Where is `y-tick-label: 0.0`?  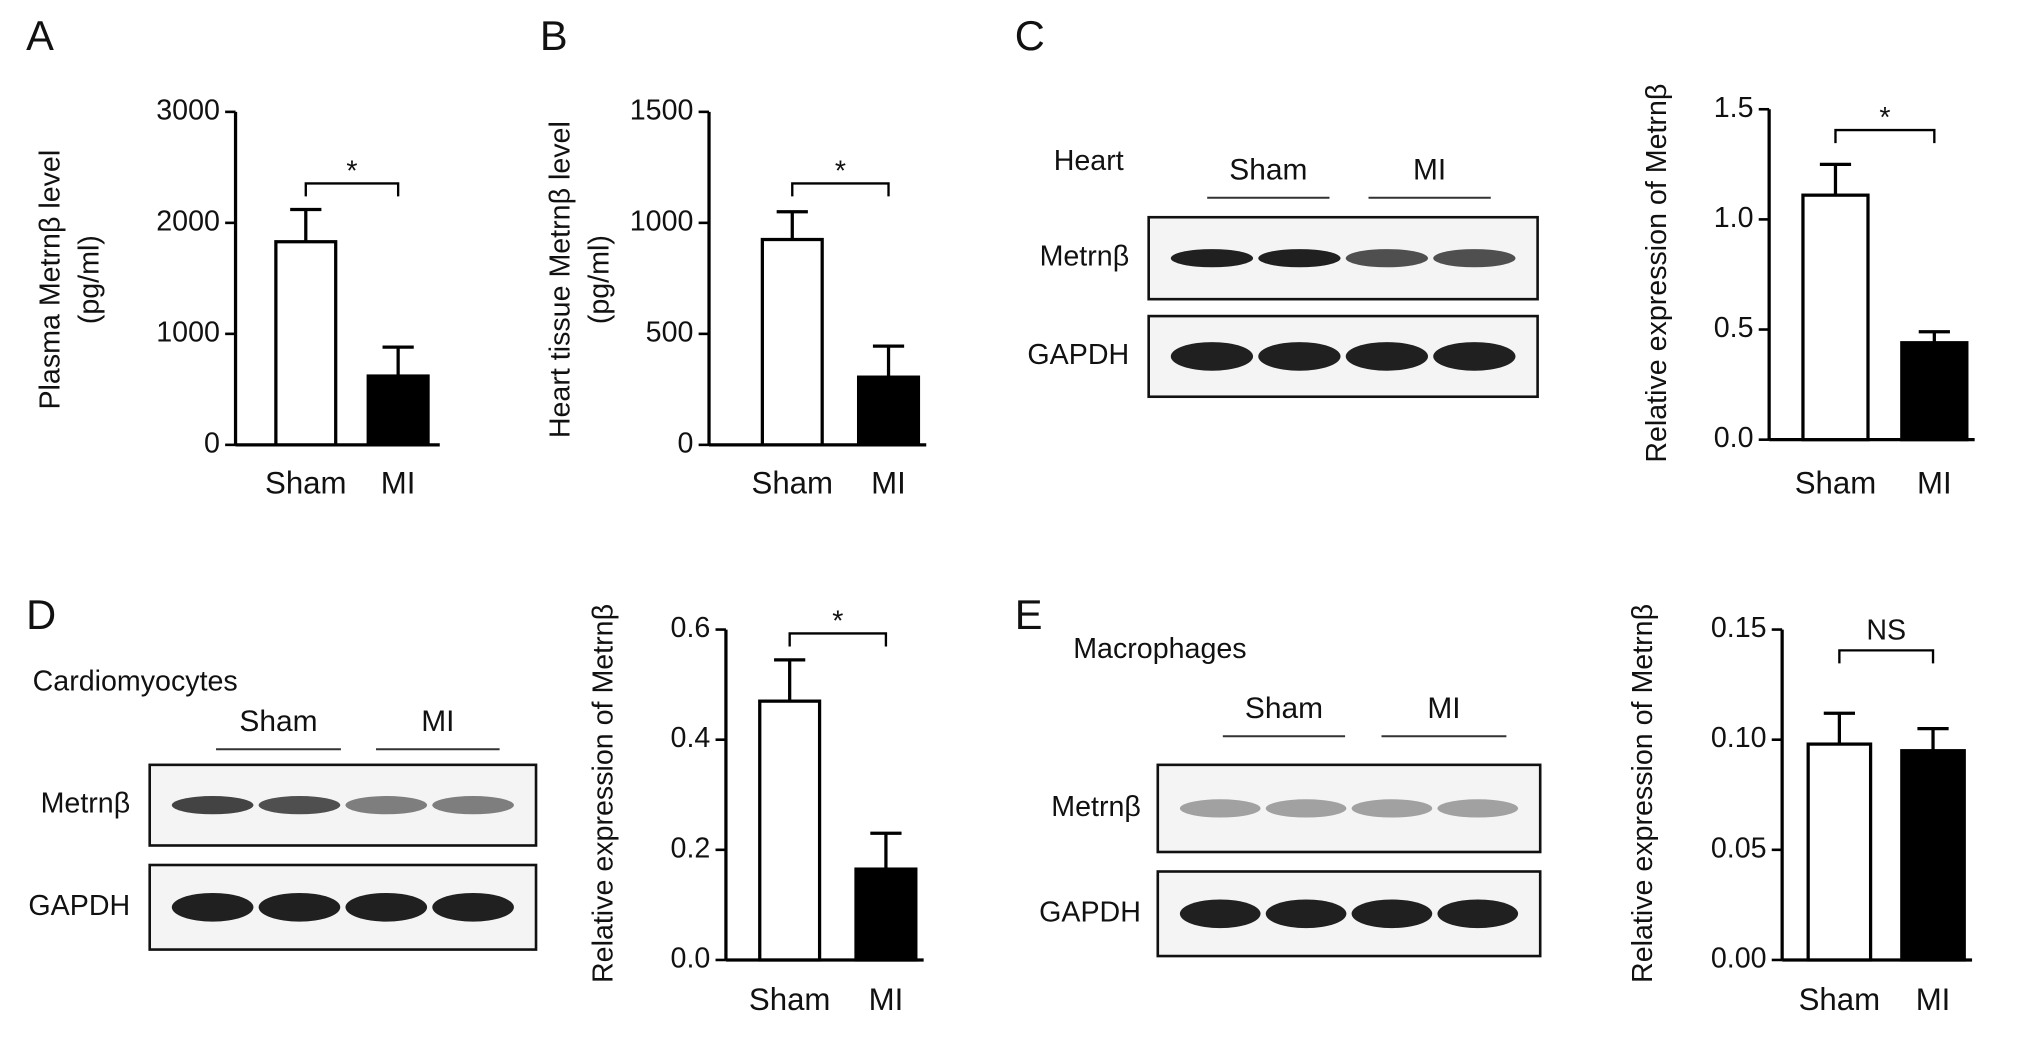
y-tick-label: 0.0 is located at coordinates (691, 959).